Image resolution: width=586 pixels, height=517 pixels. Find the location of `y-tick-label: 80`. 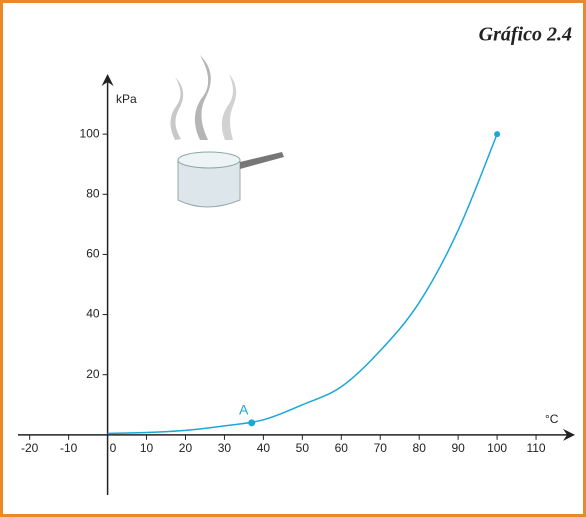

y-tick-label: 80 is located at coordinates (93, 193).